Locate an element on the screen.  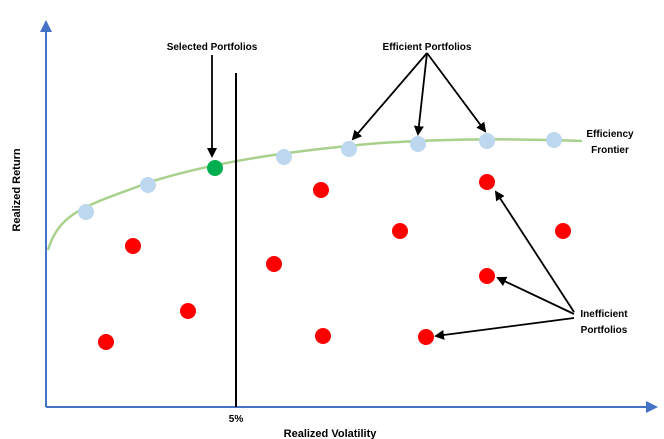
efficient-portfolios-label: Efficient Portfolios is located at coordinates (427, 47).